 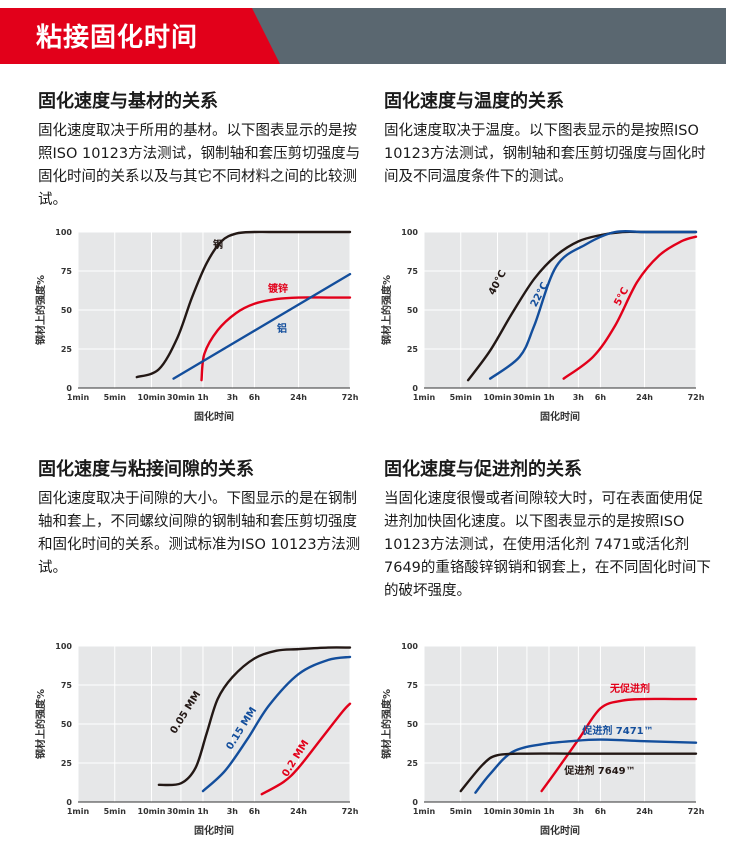 I want to click on series-label: 促进剂 7471™, so click(x=617, y=730).